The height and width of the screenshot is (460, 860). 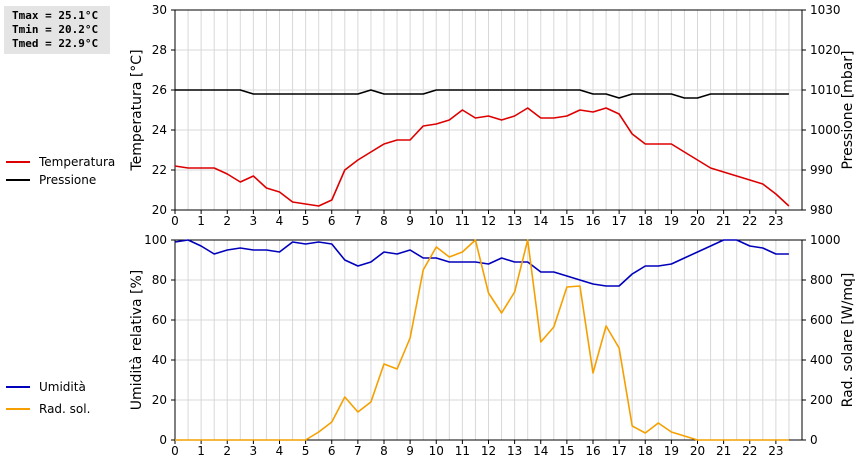 I want to click on tmed-text: Tmed = 22.9°C, so click(x=55, y=43).